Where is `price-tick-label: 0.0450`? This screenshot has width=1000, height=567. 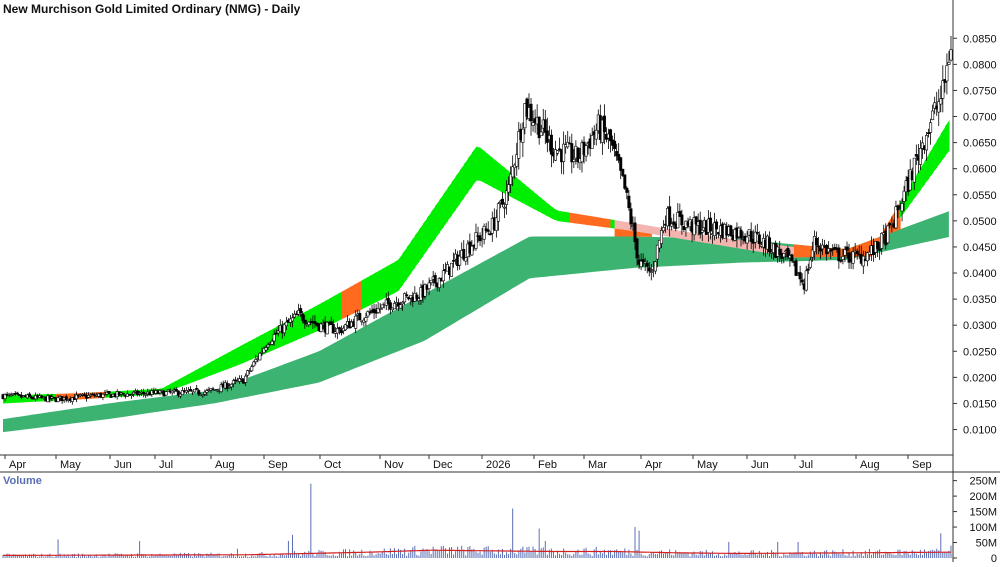 price-tick-label: 0.0450 is located at coordinates (980, 248).